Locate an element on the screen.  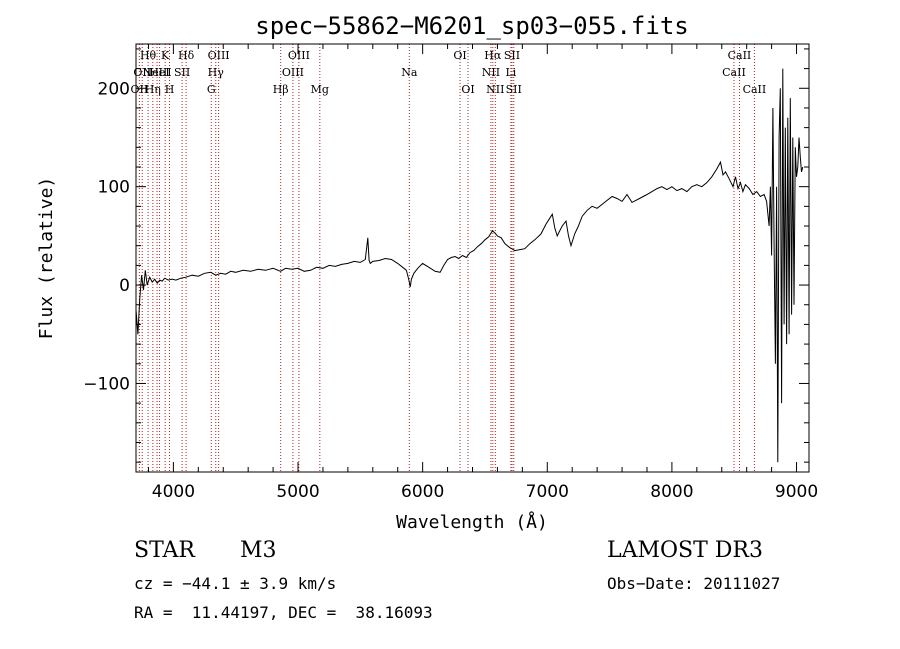
line-label-2: Hθ is located at coordinates (148, 55).